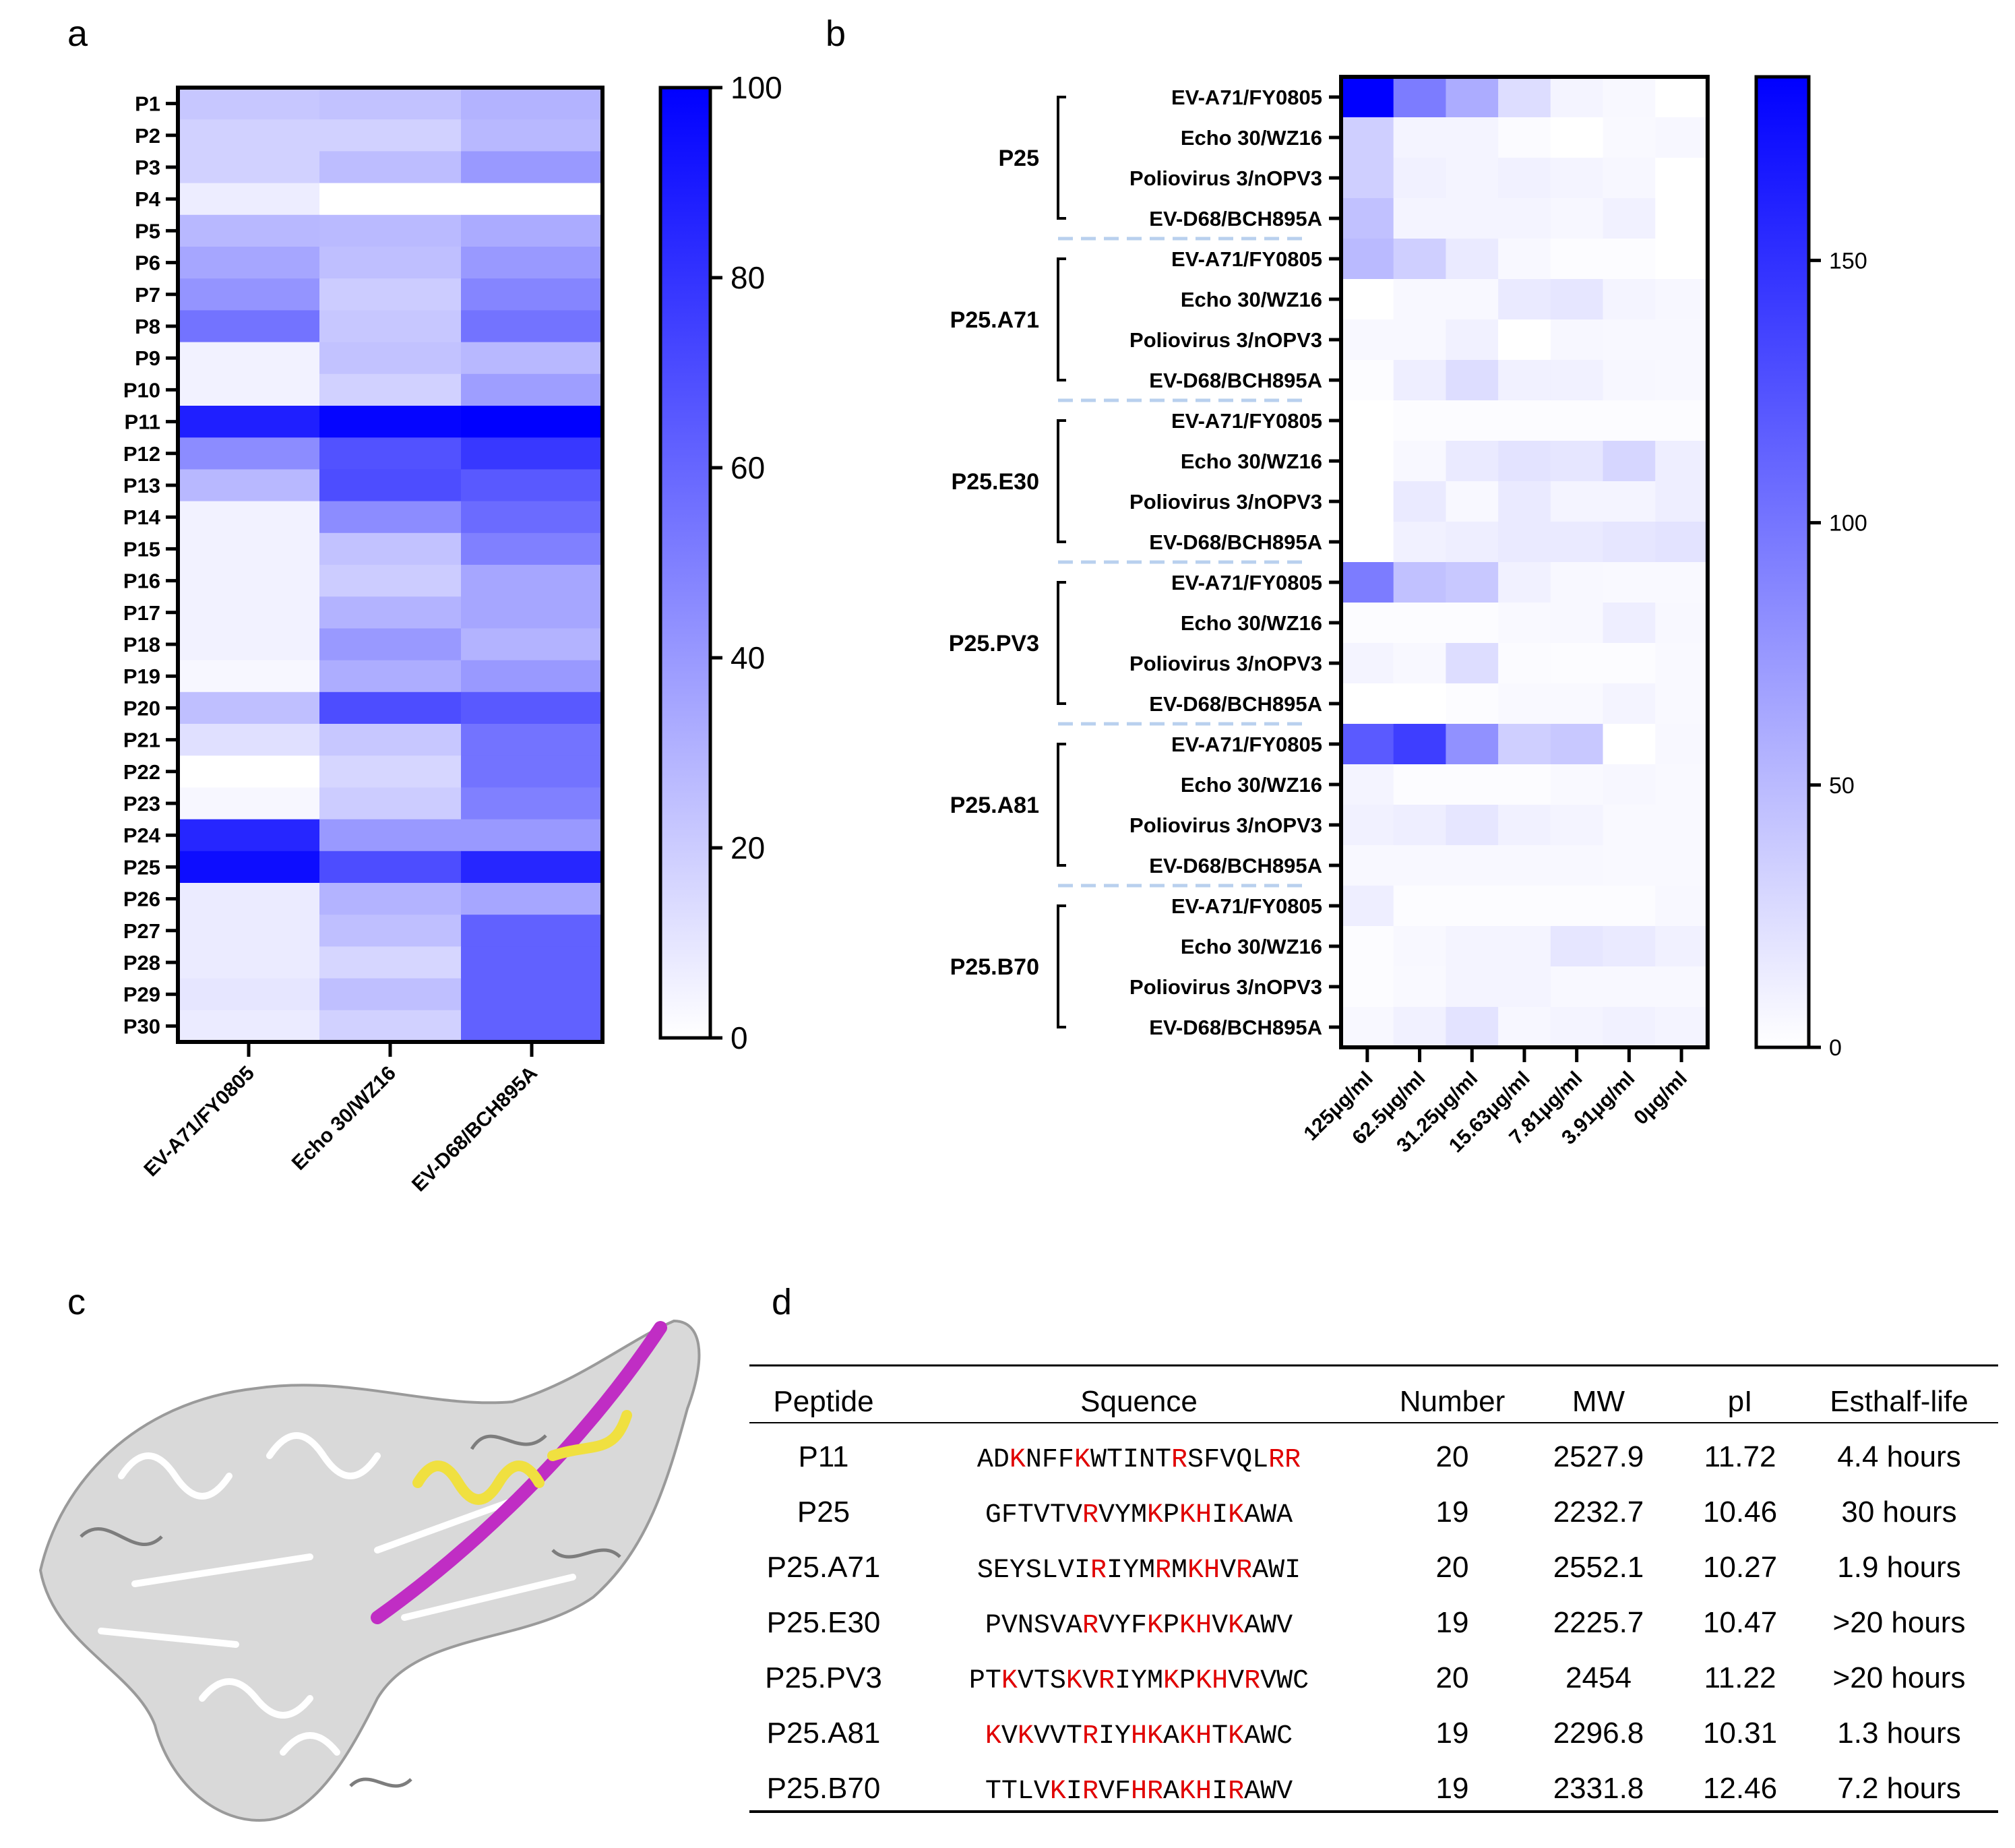  What do you see at coordinates (147, 136) in the screenshot?
I see `a-row-label-P2: P2` at bounding box center [147, 136].